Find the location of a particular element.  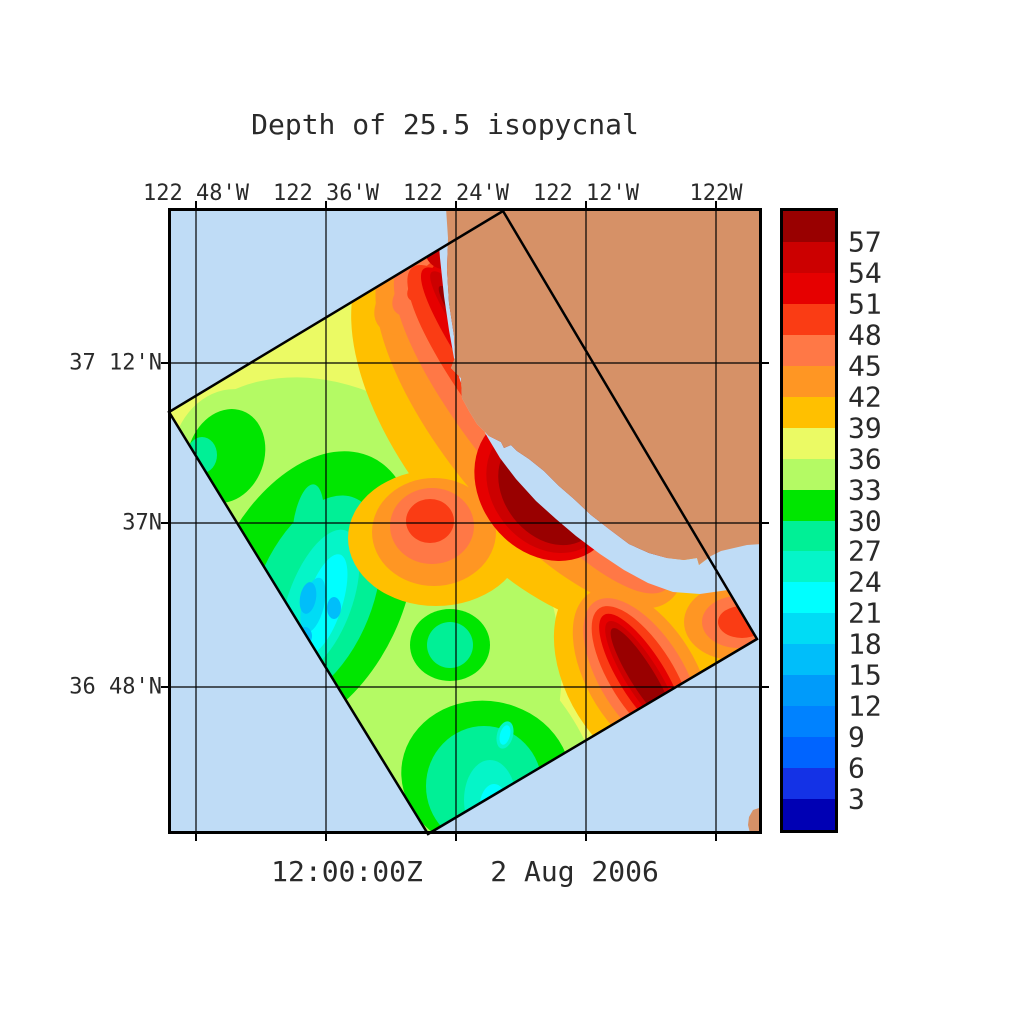

colorbar-tick-label: 48 is located at coordinates (865, 335).